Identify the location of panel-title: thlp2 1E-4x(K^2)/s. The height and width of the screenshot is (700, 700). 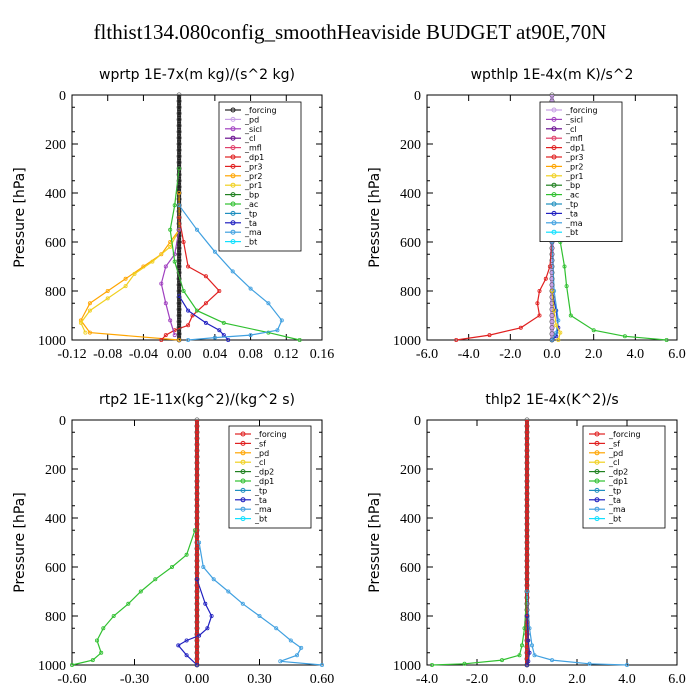
(551, 400).